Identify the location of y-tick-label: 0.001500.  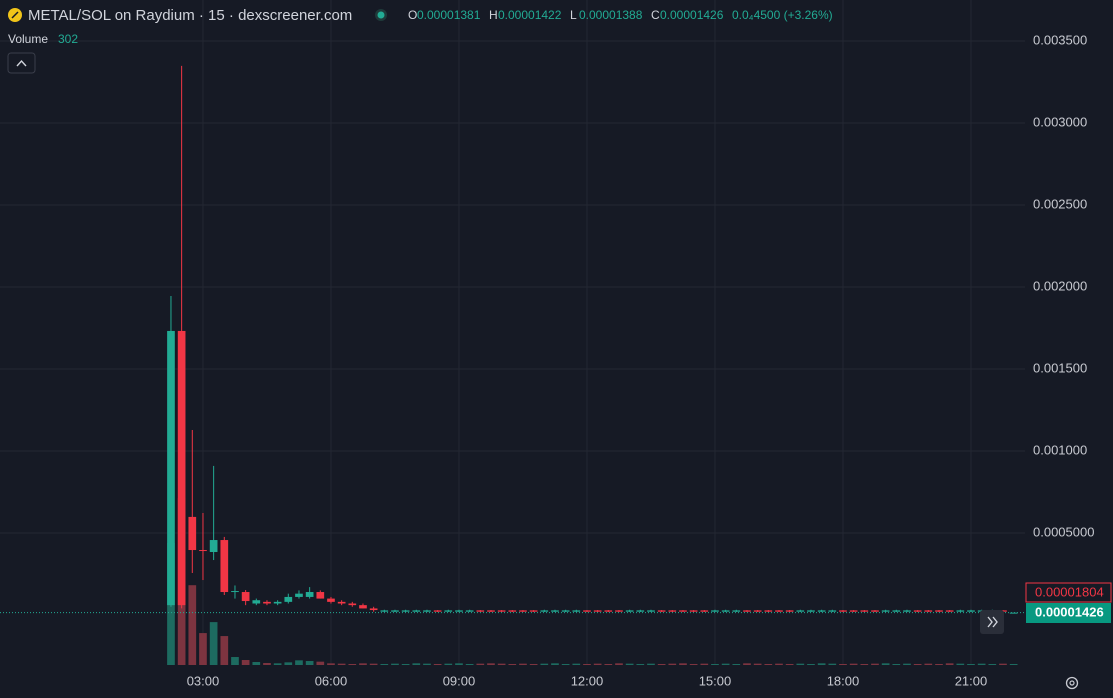
(1060, 367).